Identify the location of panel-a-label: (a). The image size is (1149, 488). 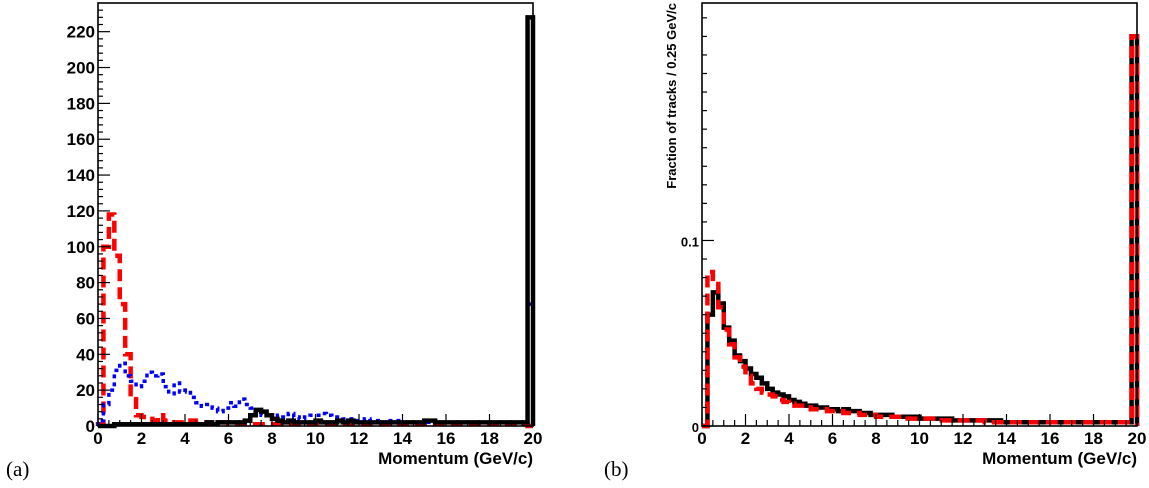
(17, 469).